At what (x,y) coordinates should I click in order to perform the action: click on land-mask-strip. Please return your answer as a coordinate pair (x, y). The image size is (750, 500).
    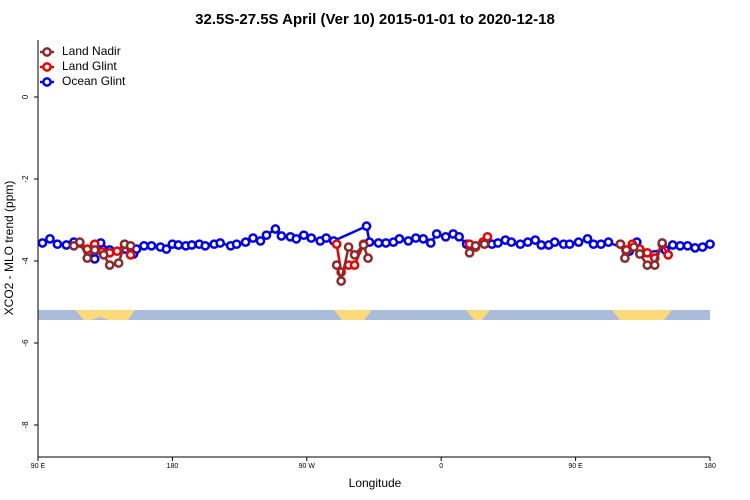
    Looking at the image, I should click on (374, 315).